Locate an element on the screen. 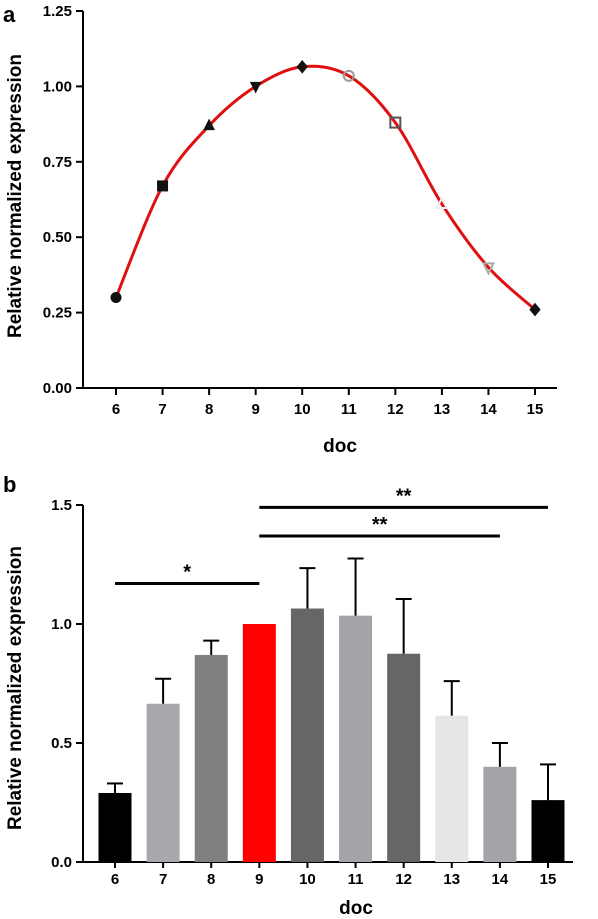  panel-a-y-tick-label: 1.25 is located at coordinates (57, 11).